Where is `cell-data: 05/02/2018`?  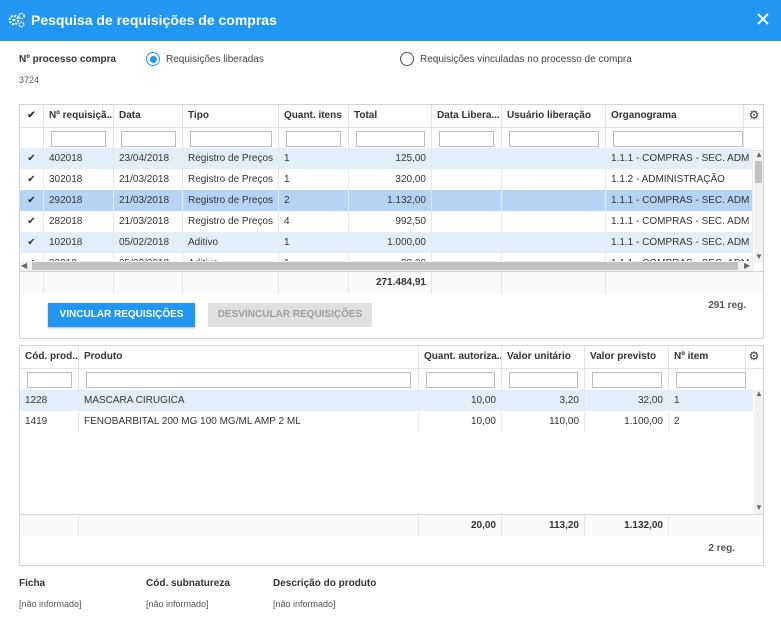 cell-data: 05/02/2018 is located at coordinates (148, 257).